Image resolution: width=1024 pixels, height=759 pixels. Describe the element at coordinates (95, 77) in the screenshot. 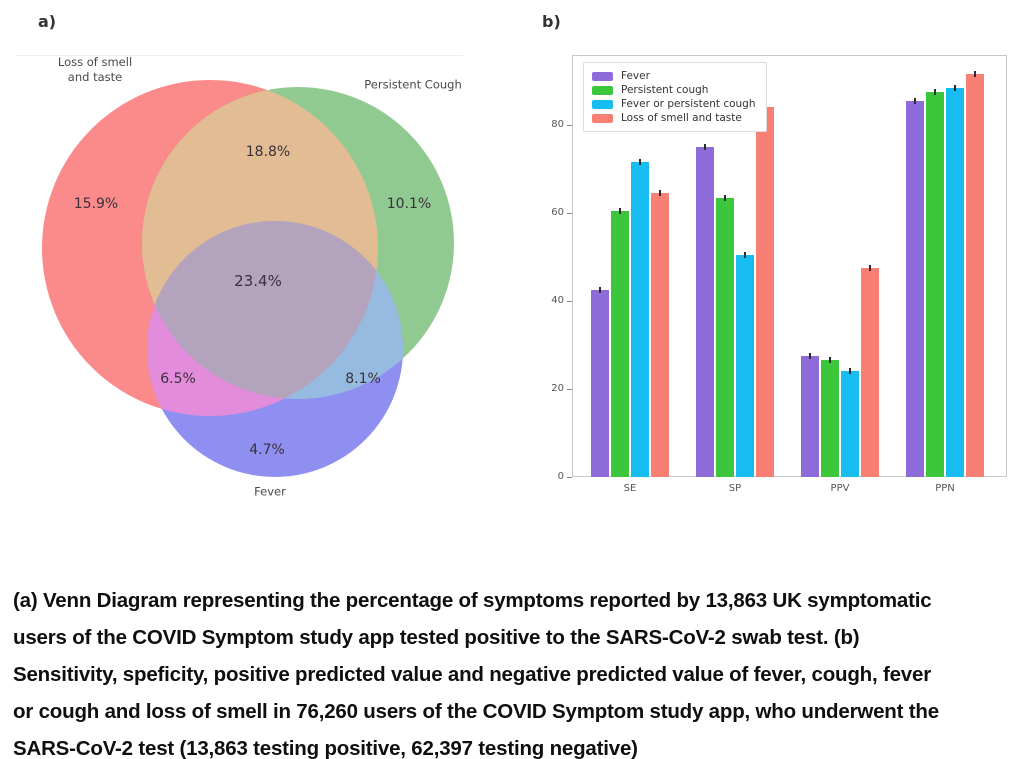

I see `venn-label-loss-line2: and taste` at that location.